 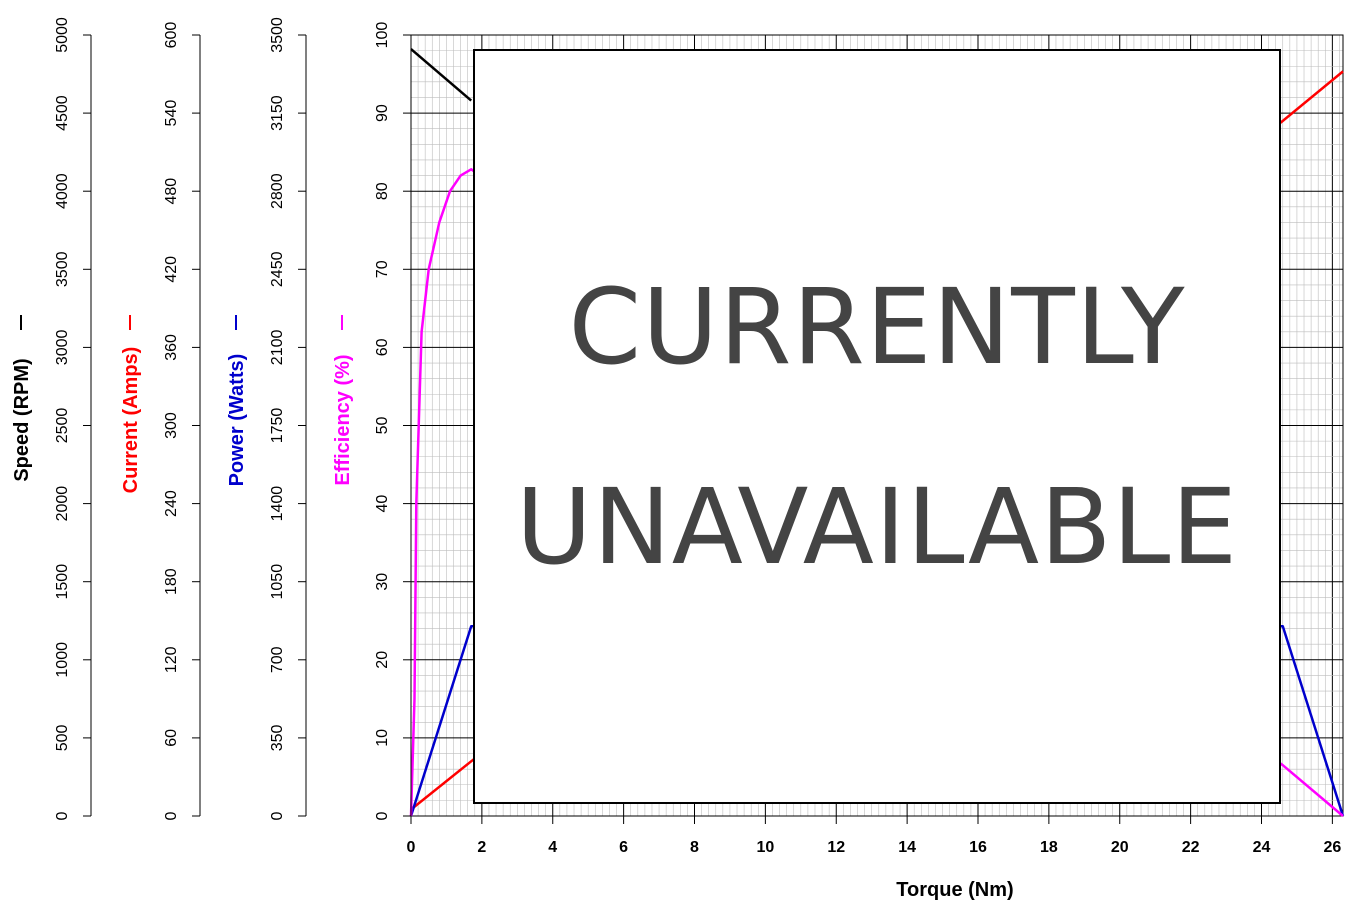 What do you see at coordinates (382, 191) in the screenshot?
I see `y-tick-label: 80` at bounding box center [382, 191].